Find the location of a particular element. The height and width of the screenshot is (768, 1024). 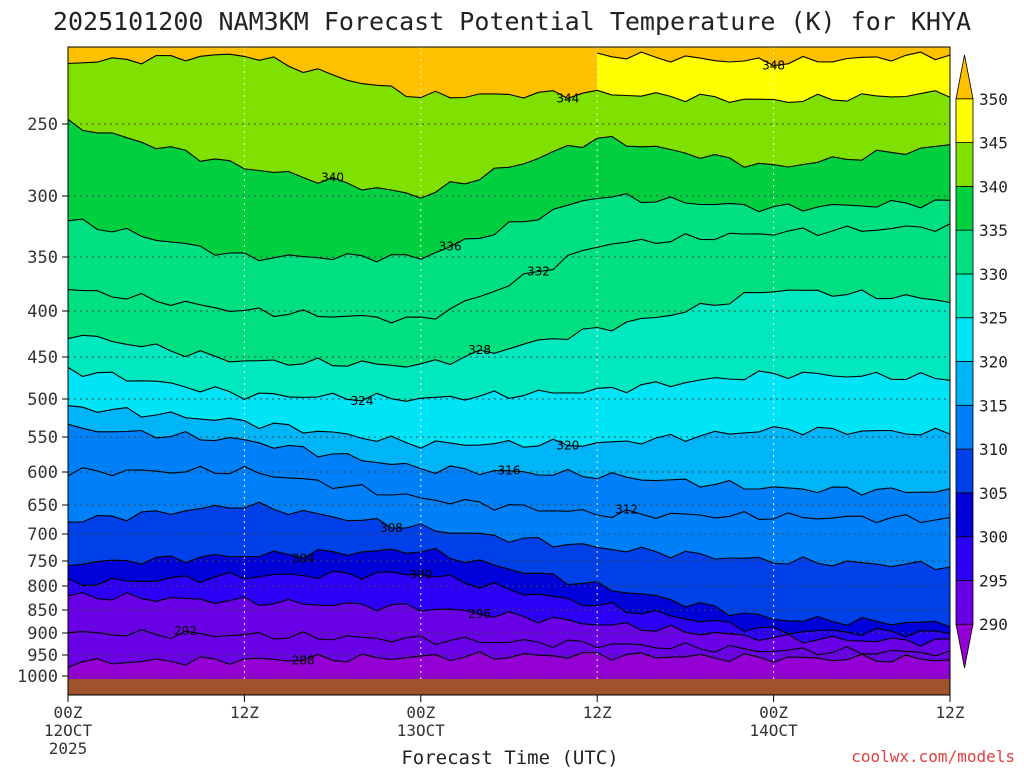

y-tick-label: 950 is located at coordinates (42, 656).